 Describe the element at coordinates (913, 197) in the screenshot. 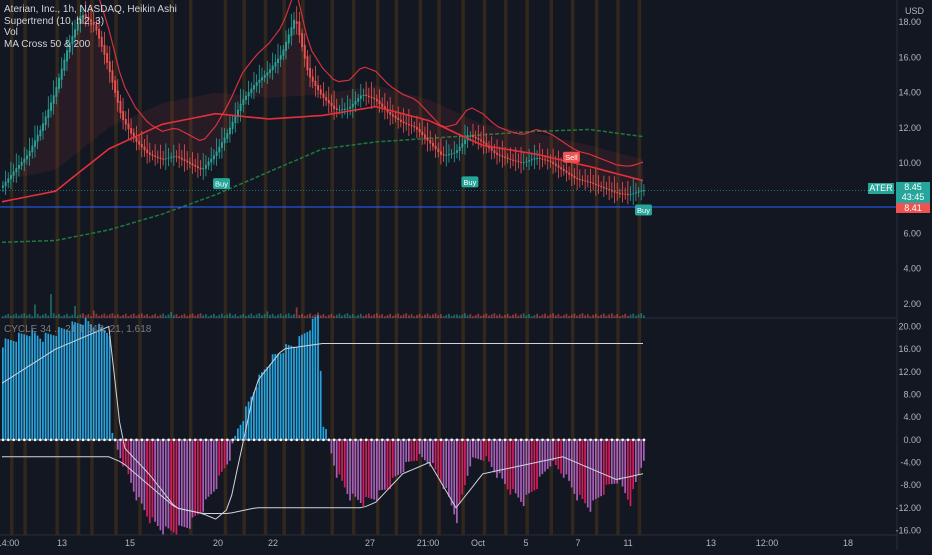

I see `bar-countdown: 43:45` at that location.